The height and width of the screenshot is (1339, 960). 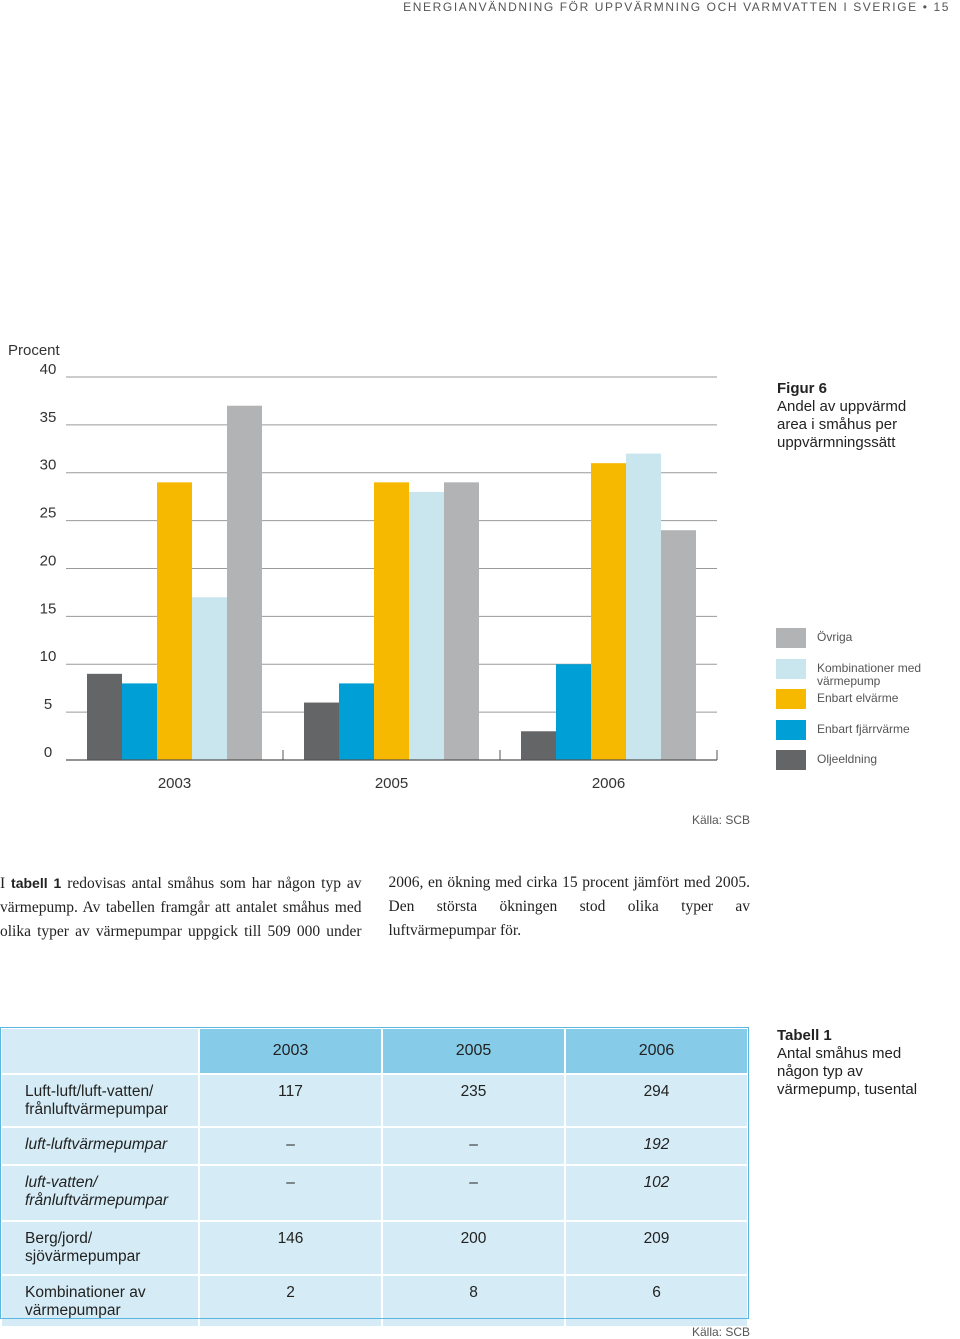 What do you see at coordinates (100, 1301) in the screenshot?
I see `row-label: Kombinationer av värmepumpar` at bounding box center [100, 1301].